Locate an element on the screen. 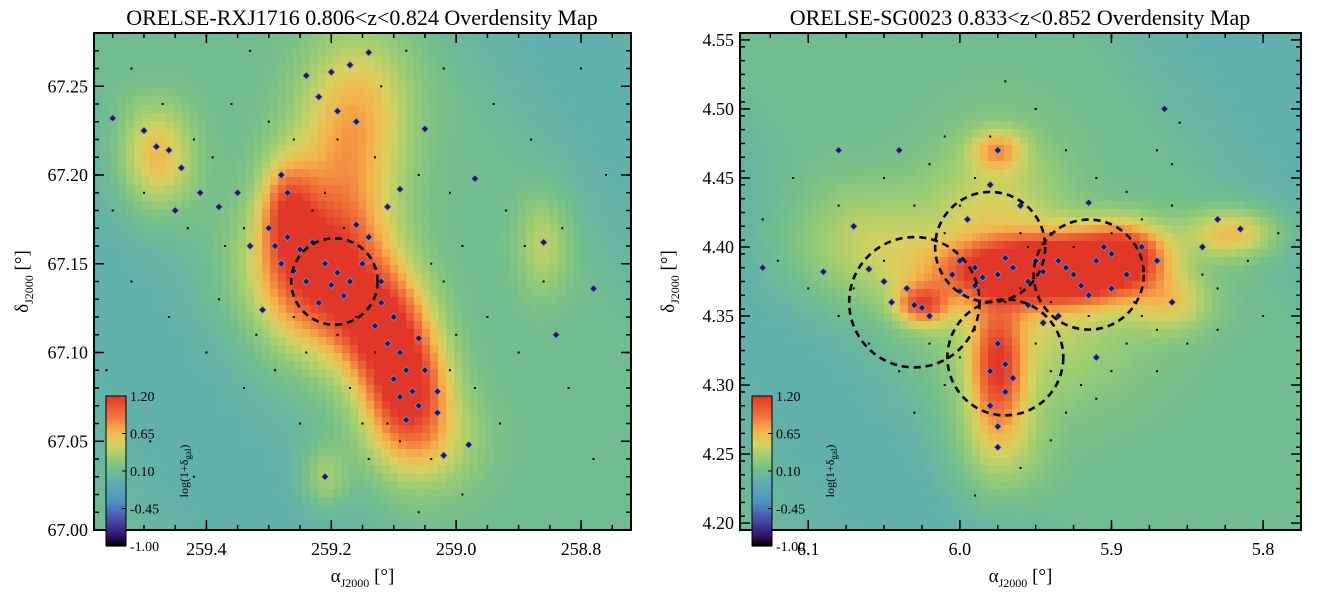  colorbar-label: log(1+δgal) is located at coordinates (185, 471).